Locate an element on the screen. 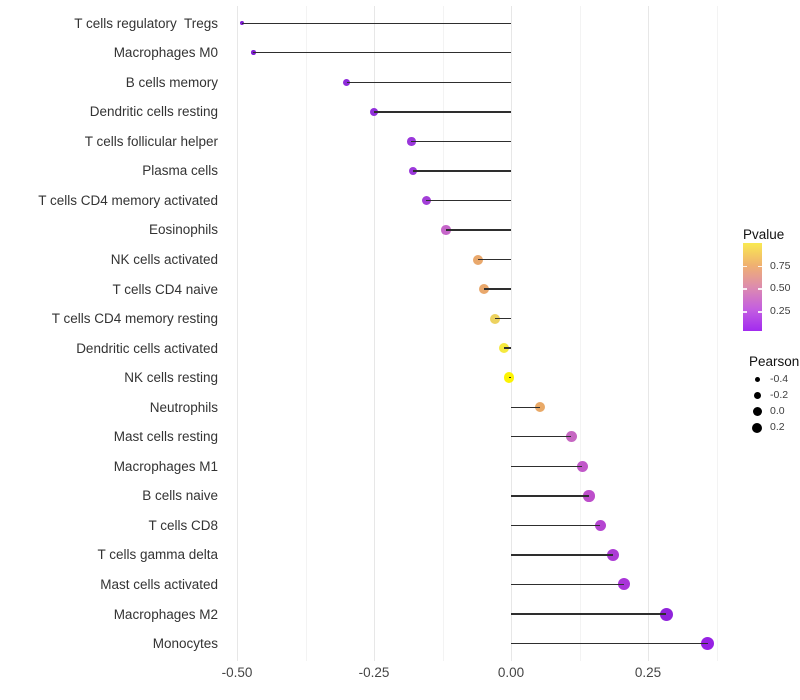  y-axis-label: Dendritic cells activated is located at coordinates (147, 348).